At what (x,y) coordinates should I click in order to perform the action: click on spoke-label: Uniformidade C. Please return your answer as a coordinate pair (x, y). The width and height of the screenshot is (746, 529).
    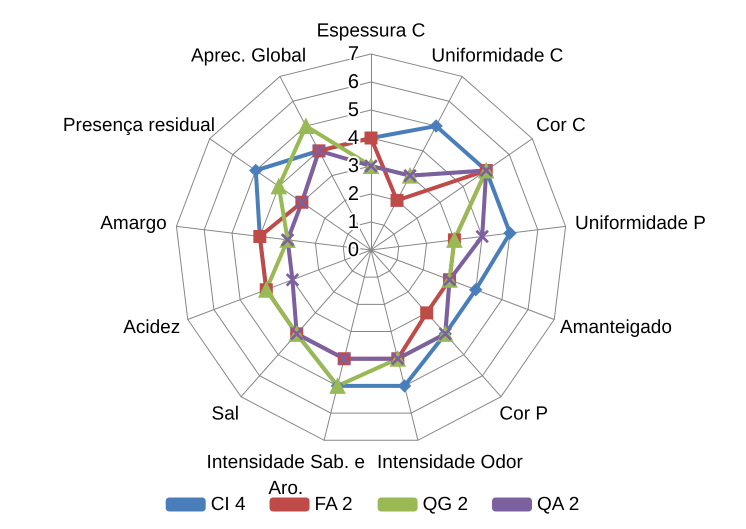
    Looking at the image, I should click on (497, 56).